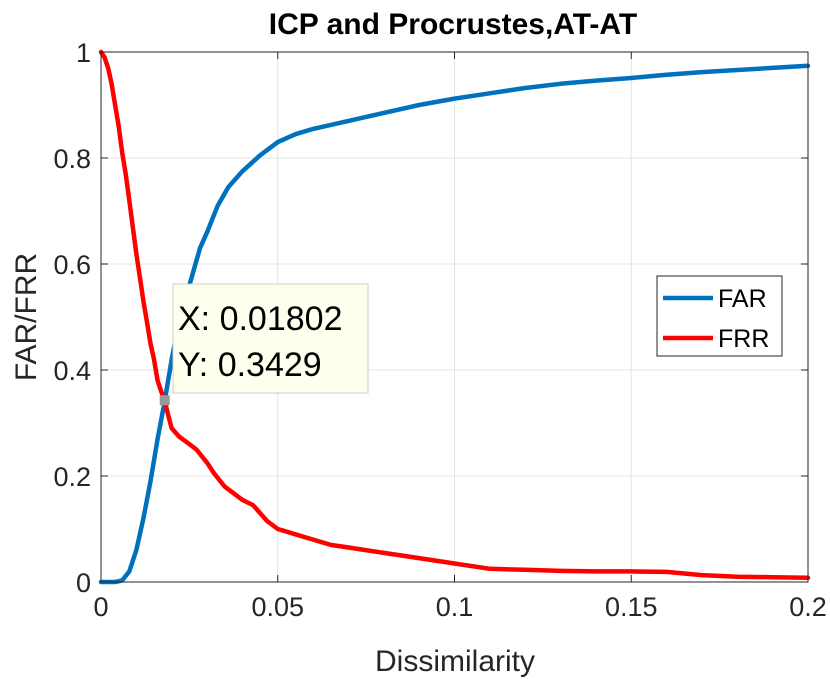 The height and width of the screenshot is (679, 830). Describe the element at coordinates (260, 319) in the screenshot. I see `datatip-x-text: X: 0.01802` at that location.